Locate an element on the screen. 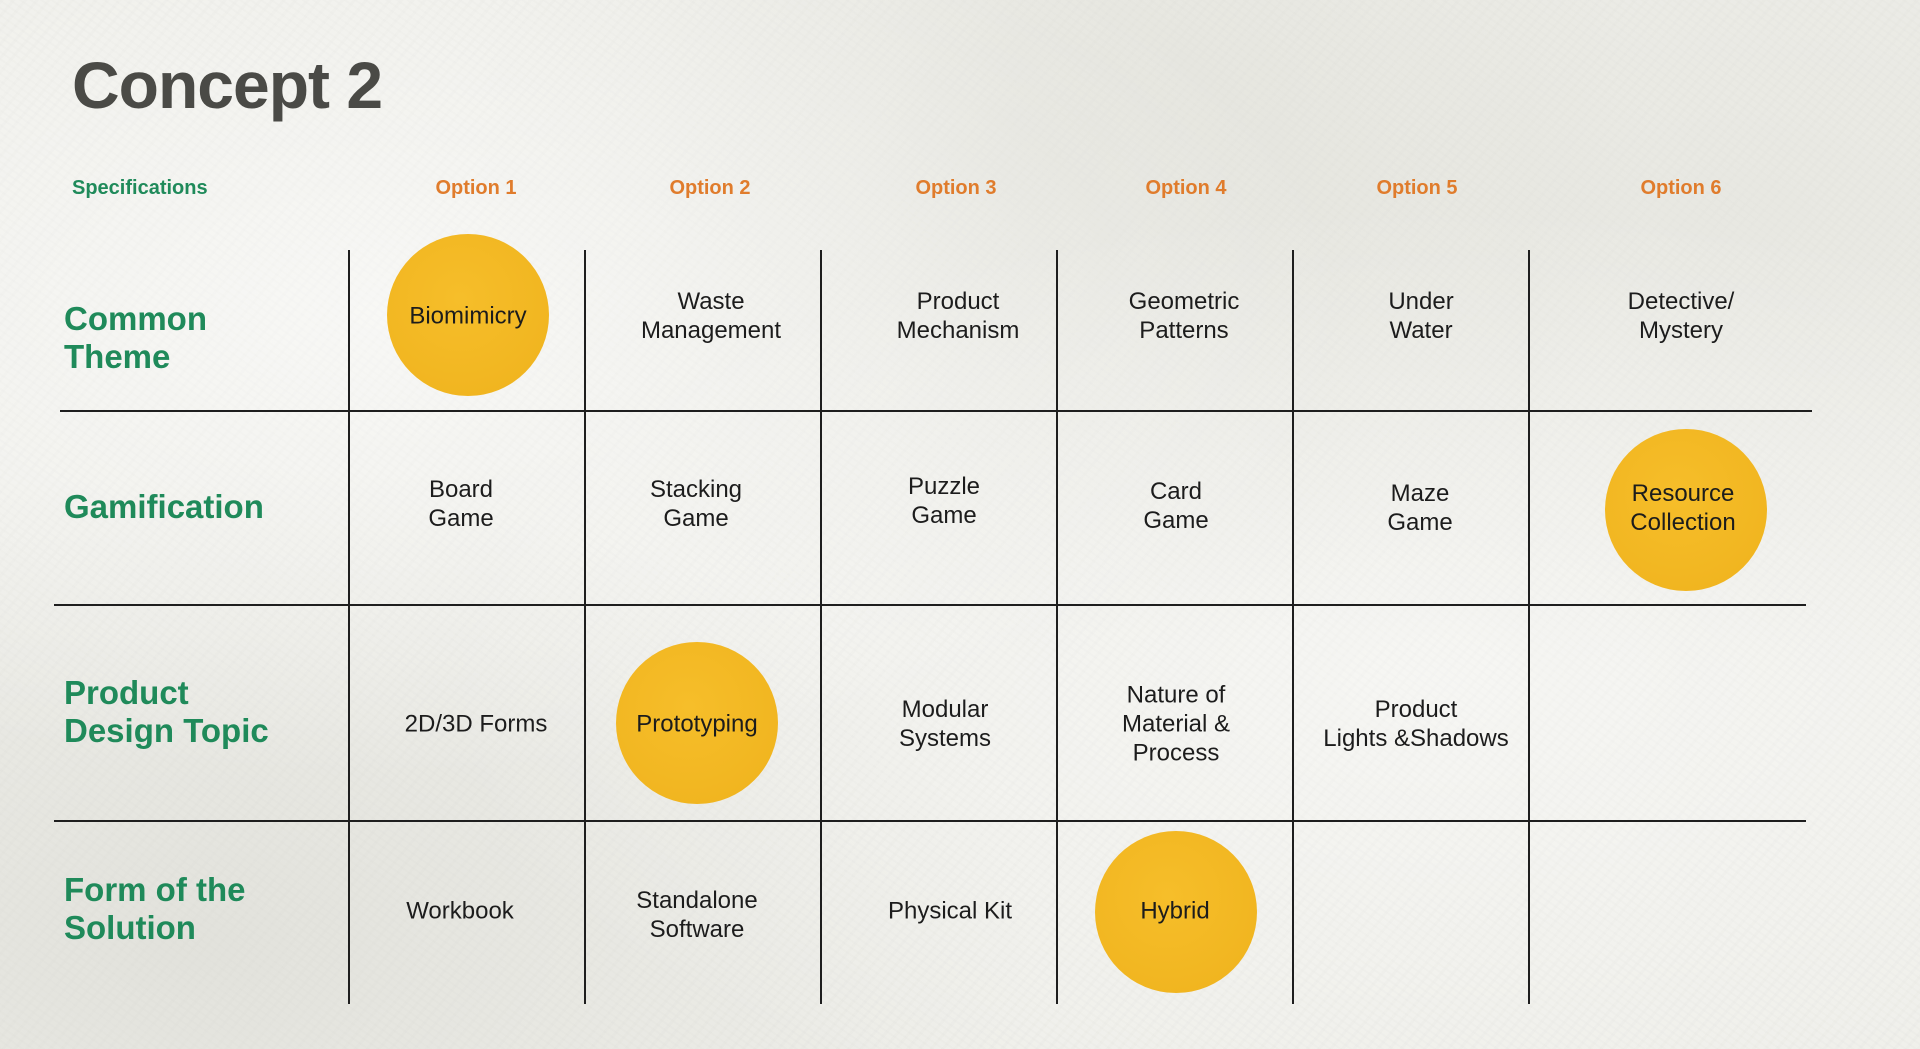 Image resolution: width=1920 pixels, height=1049 pixels. cell-standalone-software: Standalone Software is located at coordinates (697, 915).